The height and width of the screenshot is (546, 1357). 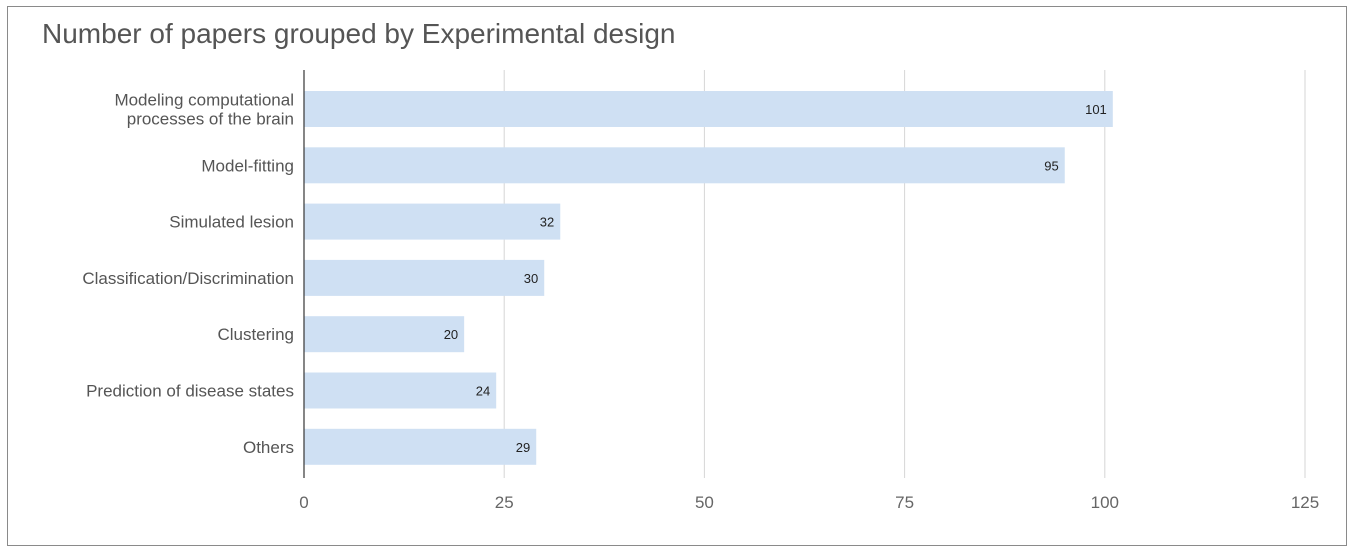 I want to click on data-label: 30, so click(x=531, y=278).